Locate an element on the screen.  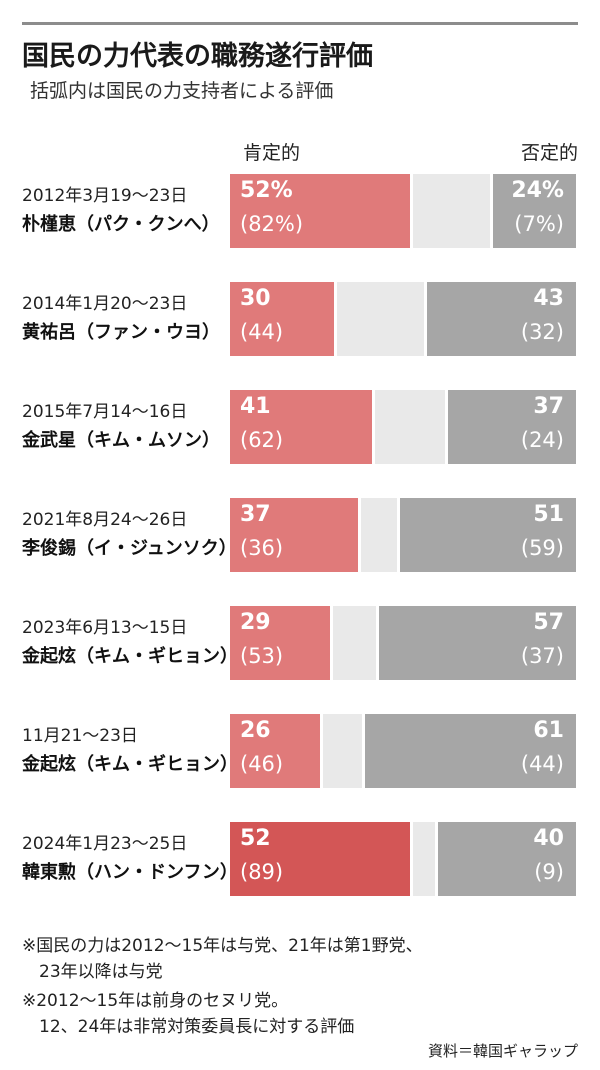
row-date: 2024年1月23～25日 is located at coordinates (105, 844).